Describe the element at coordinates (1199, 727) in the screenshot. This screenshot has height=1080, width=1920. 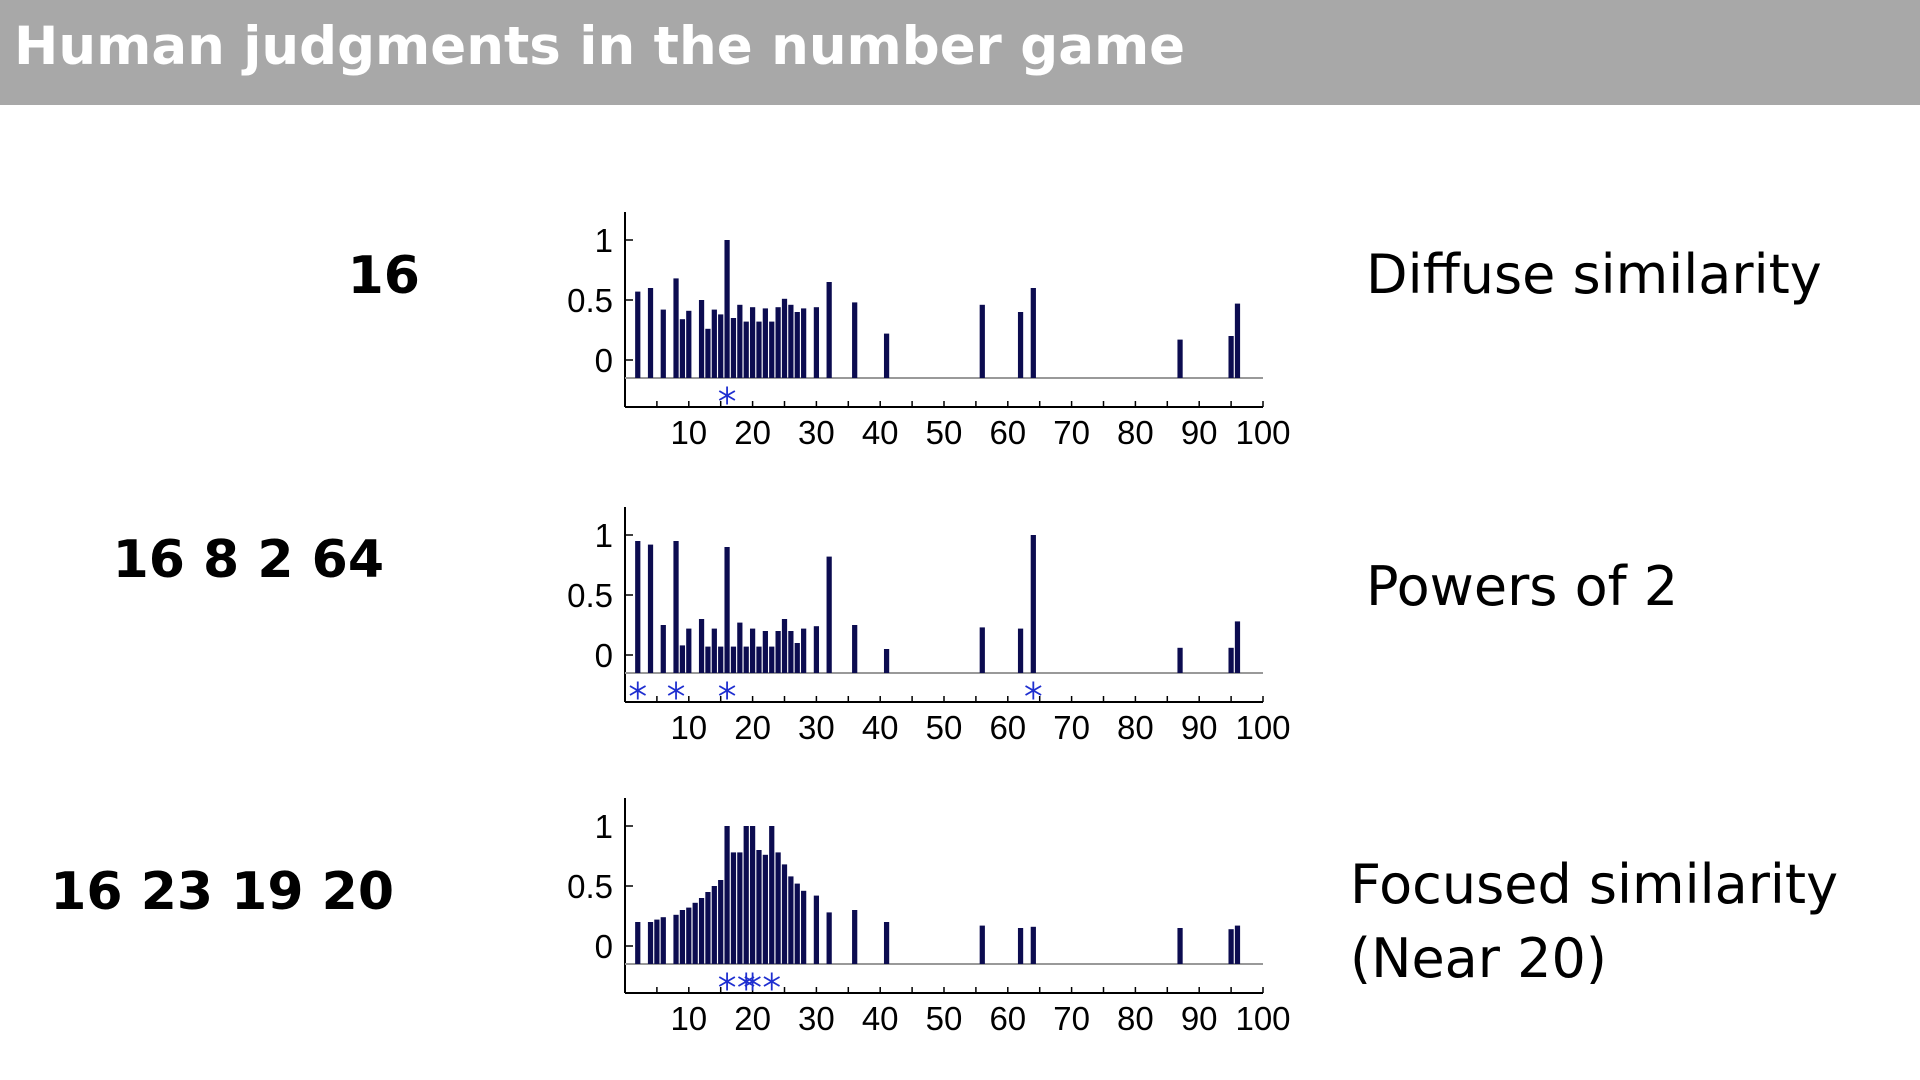
I see `x-tick-label: 90` at that location.